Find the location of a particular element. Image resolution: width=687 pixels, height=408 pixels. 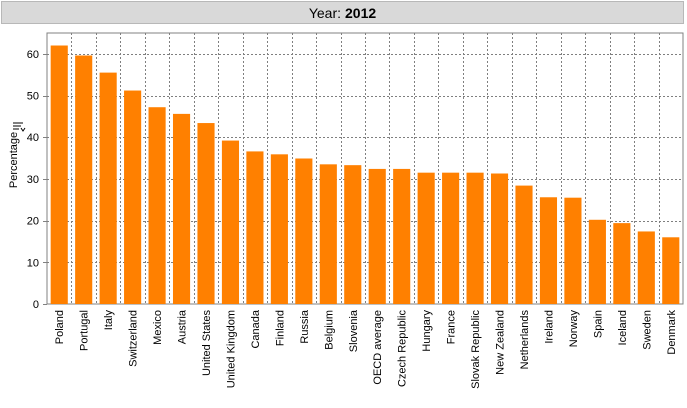

x-tick-label: Denmark is located at coordinates (672, 332).